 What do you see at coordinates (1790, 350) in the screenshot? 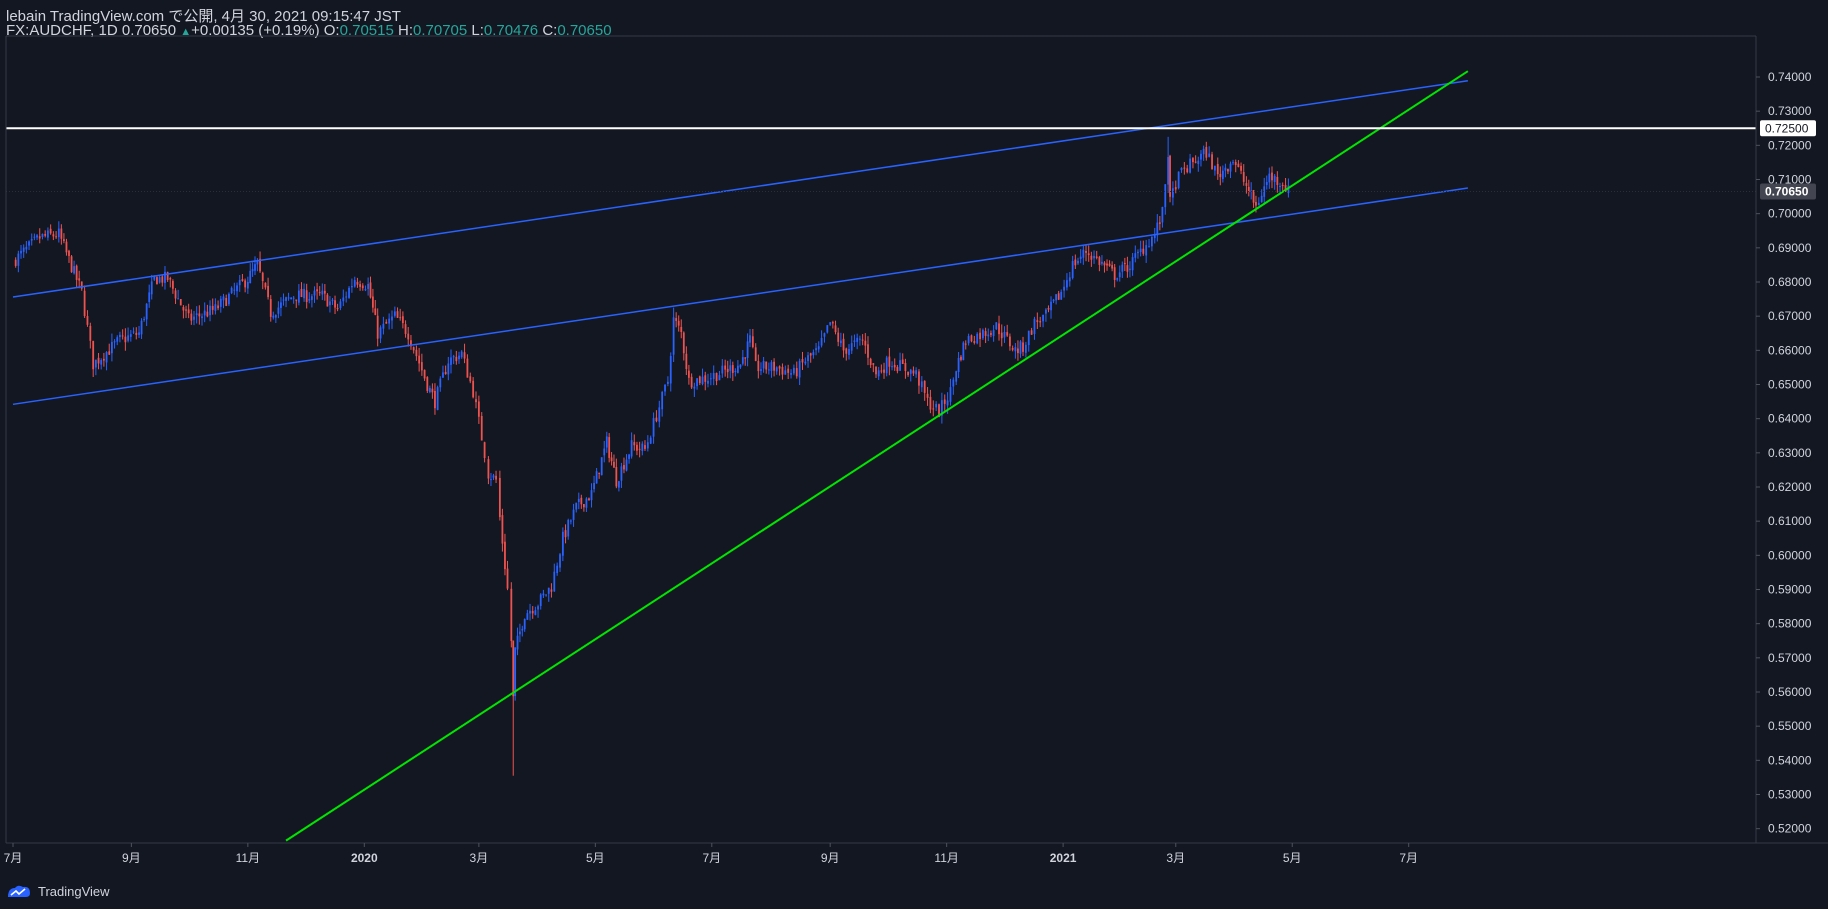
I see `y-tick-label: 0.66000` at bounding box center [1790, 350].